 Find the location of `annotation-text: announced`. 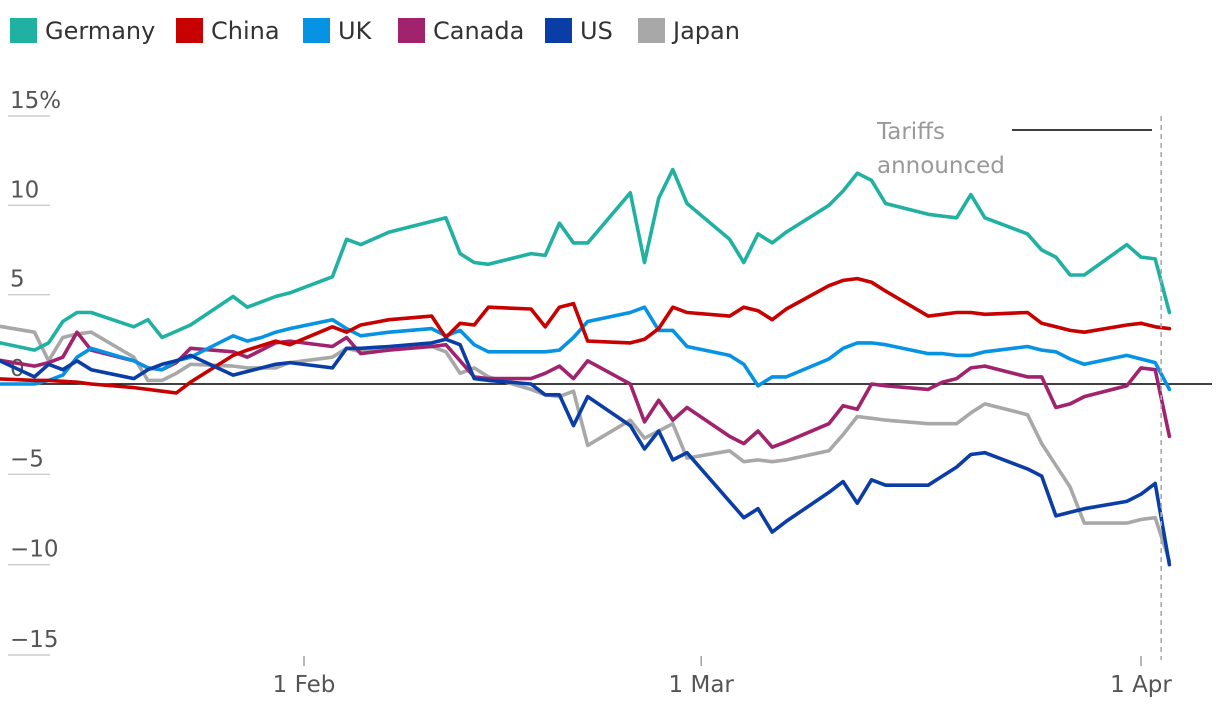

annotation-text: announced is located at coordinates (941, 166).